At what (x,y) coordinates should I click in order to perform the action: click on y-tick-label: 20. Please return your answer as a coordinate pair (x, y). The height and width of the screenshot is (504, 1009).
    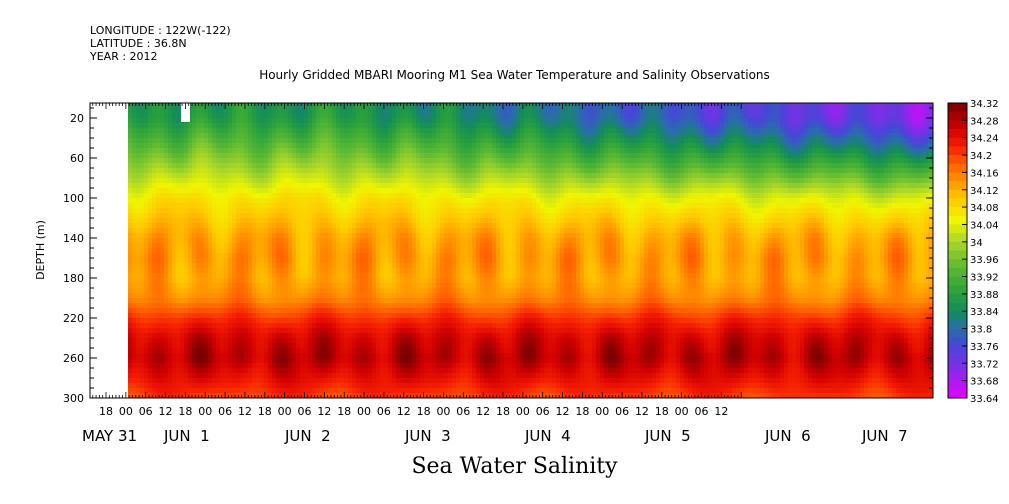
    Looking at the image, I should click on (77, 118).